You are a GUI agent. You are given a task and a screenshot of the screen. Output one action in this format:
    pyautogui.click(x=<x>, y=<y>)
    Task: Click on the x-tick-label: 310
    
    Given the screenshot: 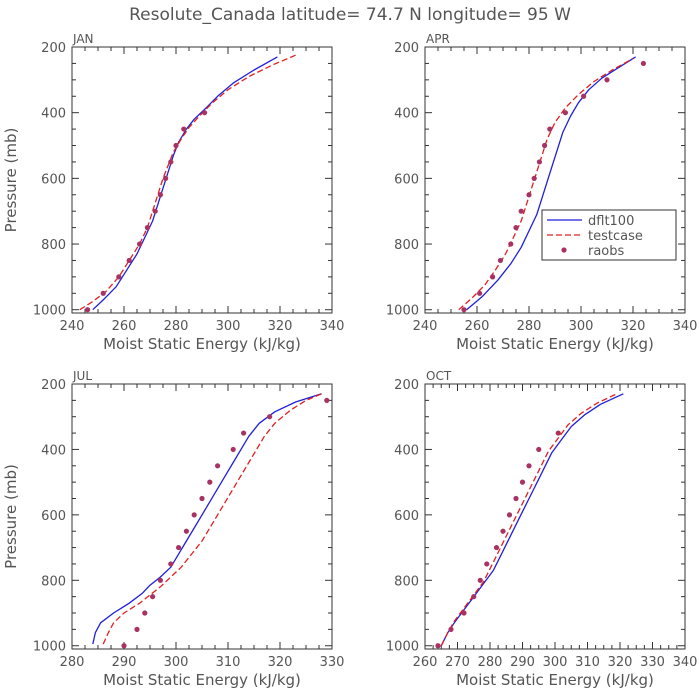 What is the action you would take?
    pyautogui.click(x=228, y=662)
    